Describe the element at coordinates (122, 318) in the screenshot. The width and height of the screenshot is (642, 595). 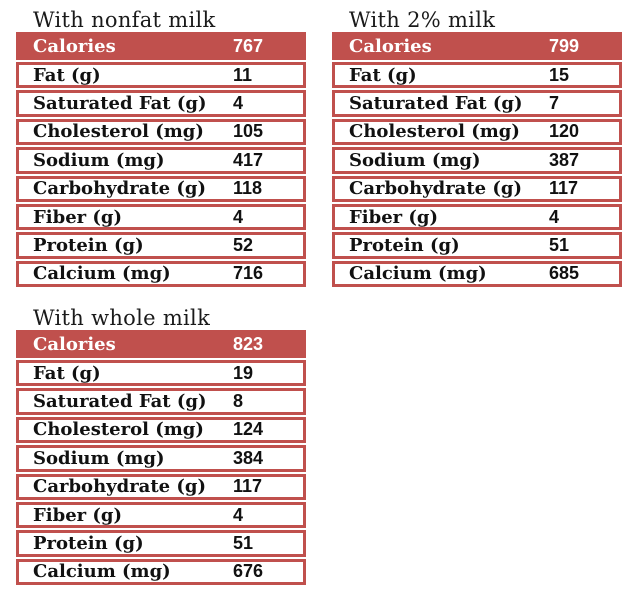
I see `table-title-whole: With whole milk` at that location.